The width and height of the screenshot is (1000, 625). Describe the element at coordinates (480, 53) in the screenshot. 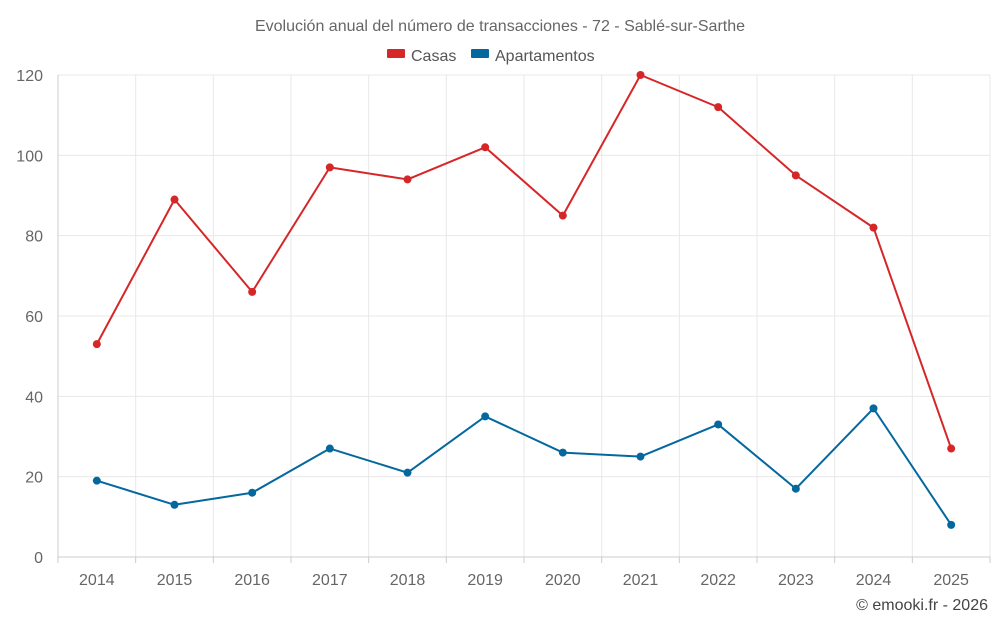

I see `legend-swatch-apartamentos` at that location.